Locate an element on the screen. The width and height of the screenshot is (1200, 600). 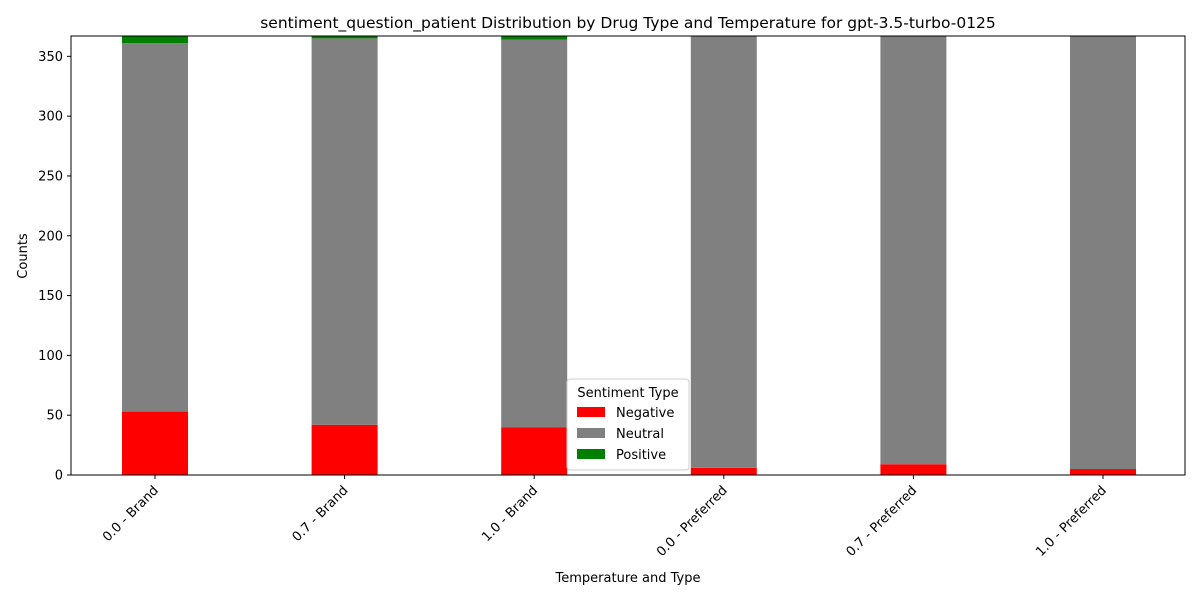
legend-label-positive: Positive is located at coordinates (641, 455).